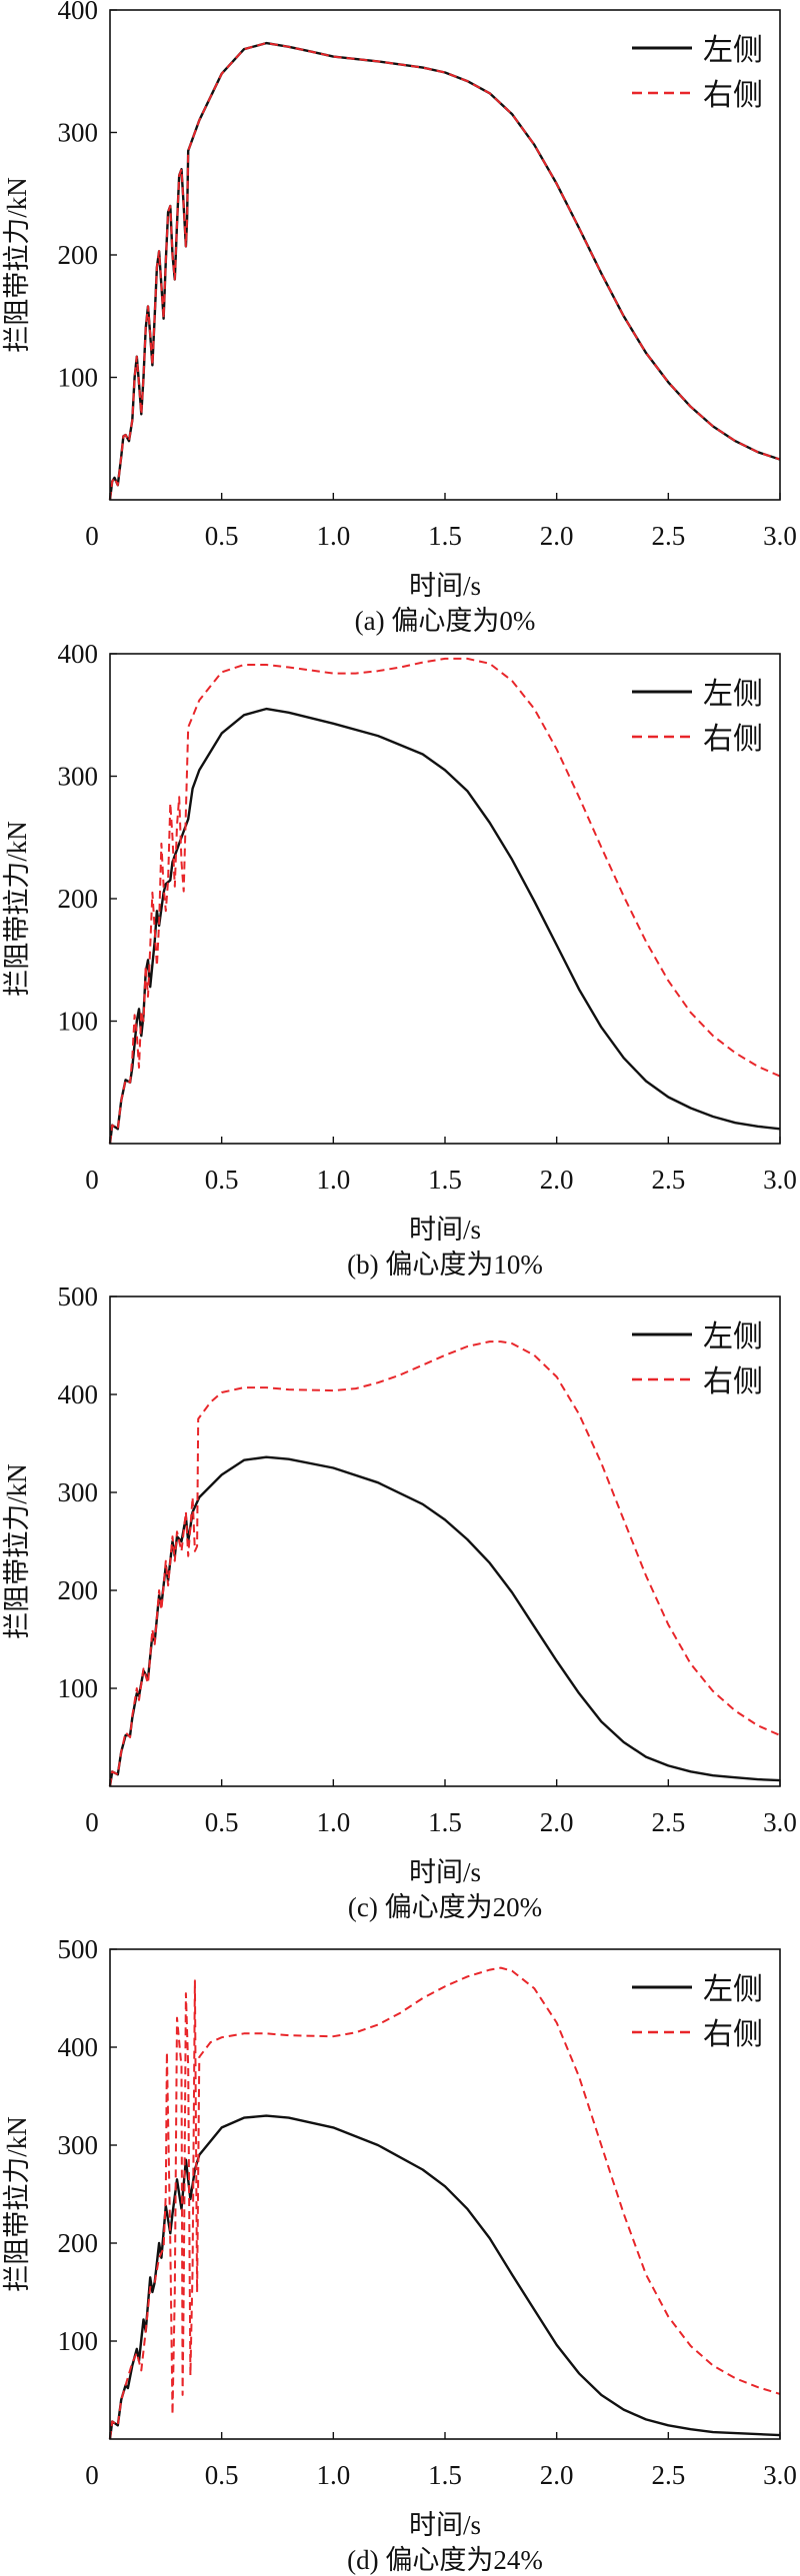 The width and height of the screenshot is (800, 2576). I want to click on chart-caption: (a) 偏心度为0%, so click(445, 621).